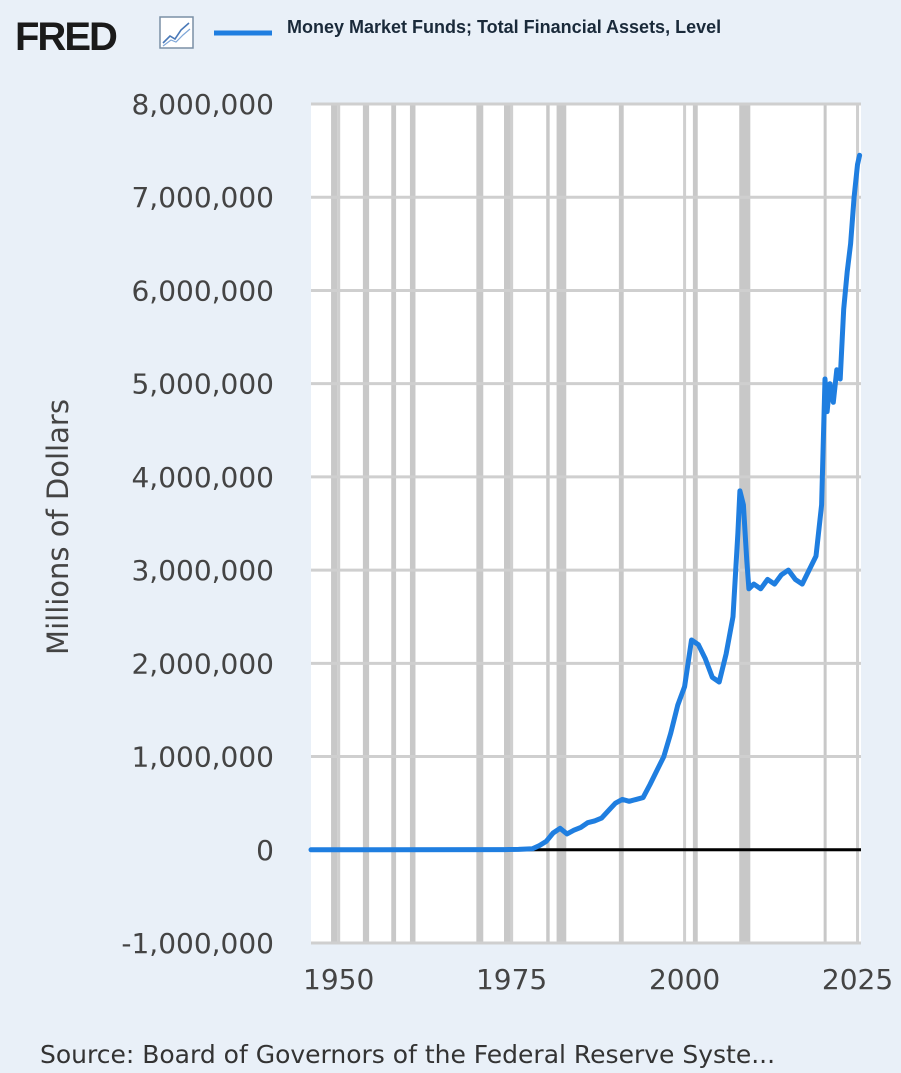  What do you see at coordinates (202, 570) in the screenshot?
I see `y-tick-label: 3,000,000` at bounding box center [202, 570].